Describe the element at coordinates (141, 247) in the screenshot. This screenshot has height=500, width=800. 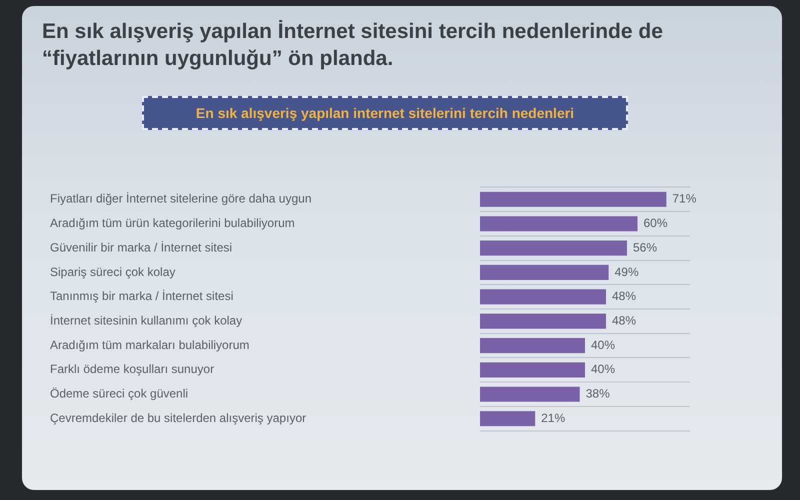
I see `y-tick-label: Güvenilir bir marka / İnternet sitesi` at that location.